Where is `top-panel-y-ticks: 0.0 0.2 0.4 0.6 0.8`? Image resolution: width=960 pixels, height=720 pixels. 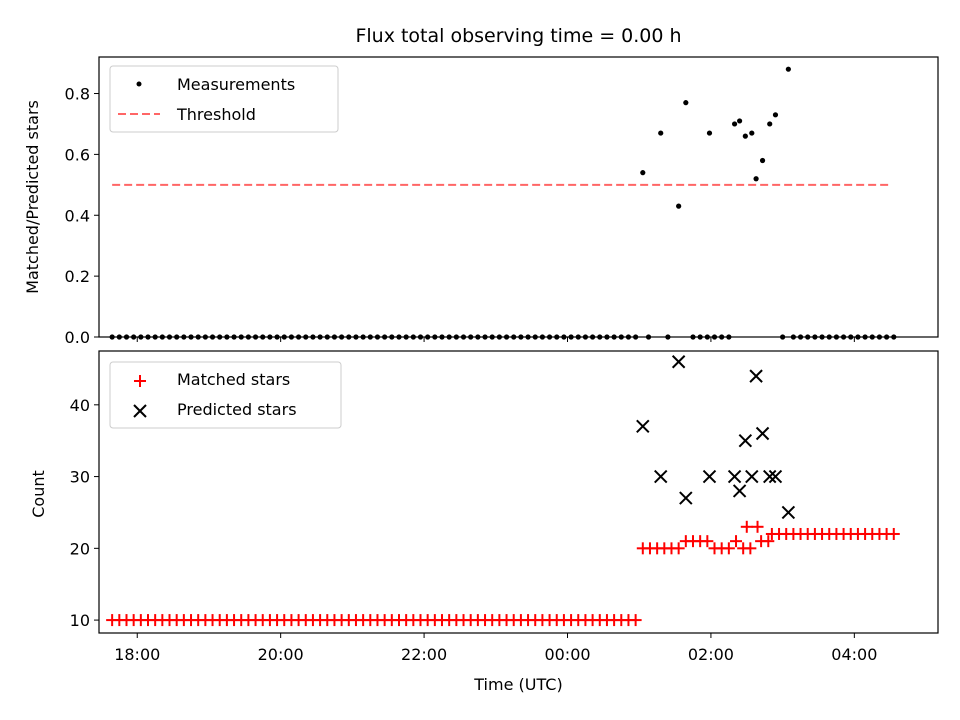
top-panel-y-ticks: 0.0 0.2 0.4 0.6 0.8 is located at coordinates (82, 216).